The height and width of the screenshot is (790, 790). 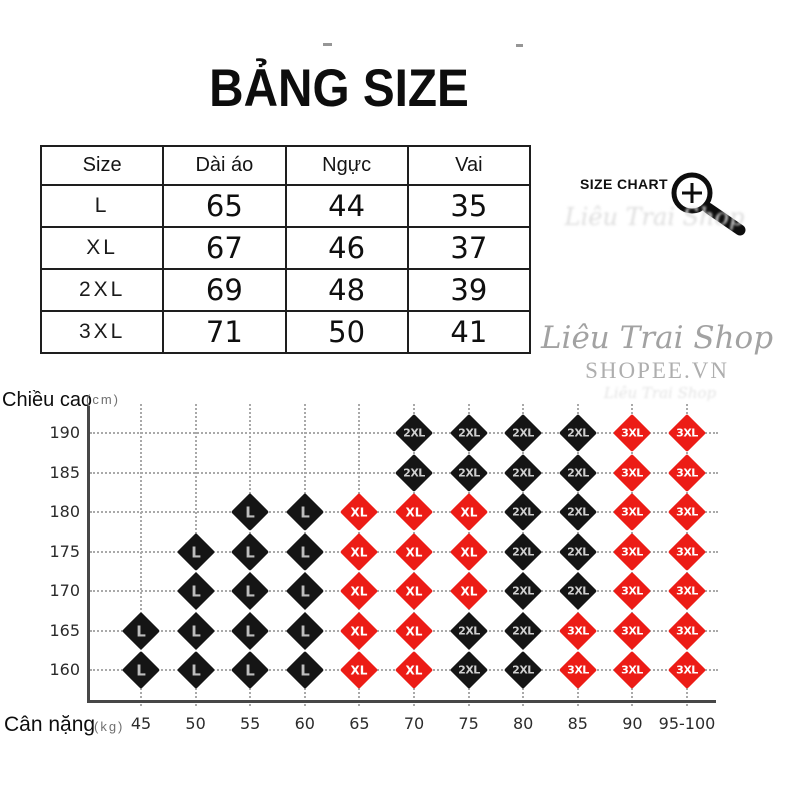 I want to click on table-cell: XL, so click(x=102, y=248).